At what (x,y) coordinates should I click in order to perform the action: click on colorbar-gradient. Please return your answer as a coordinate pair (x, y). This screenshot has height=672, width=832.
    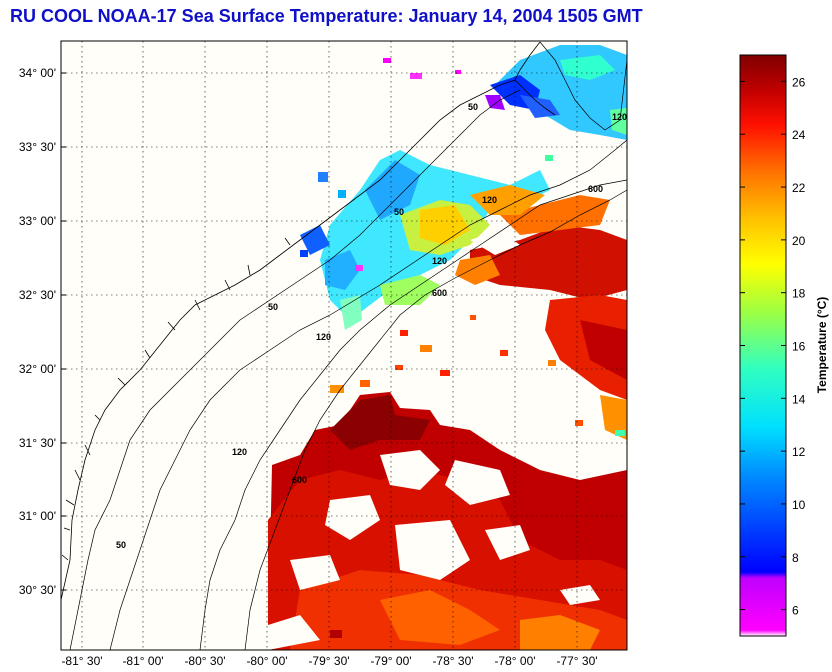
    Looking at the image, I should click on (763, 345).